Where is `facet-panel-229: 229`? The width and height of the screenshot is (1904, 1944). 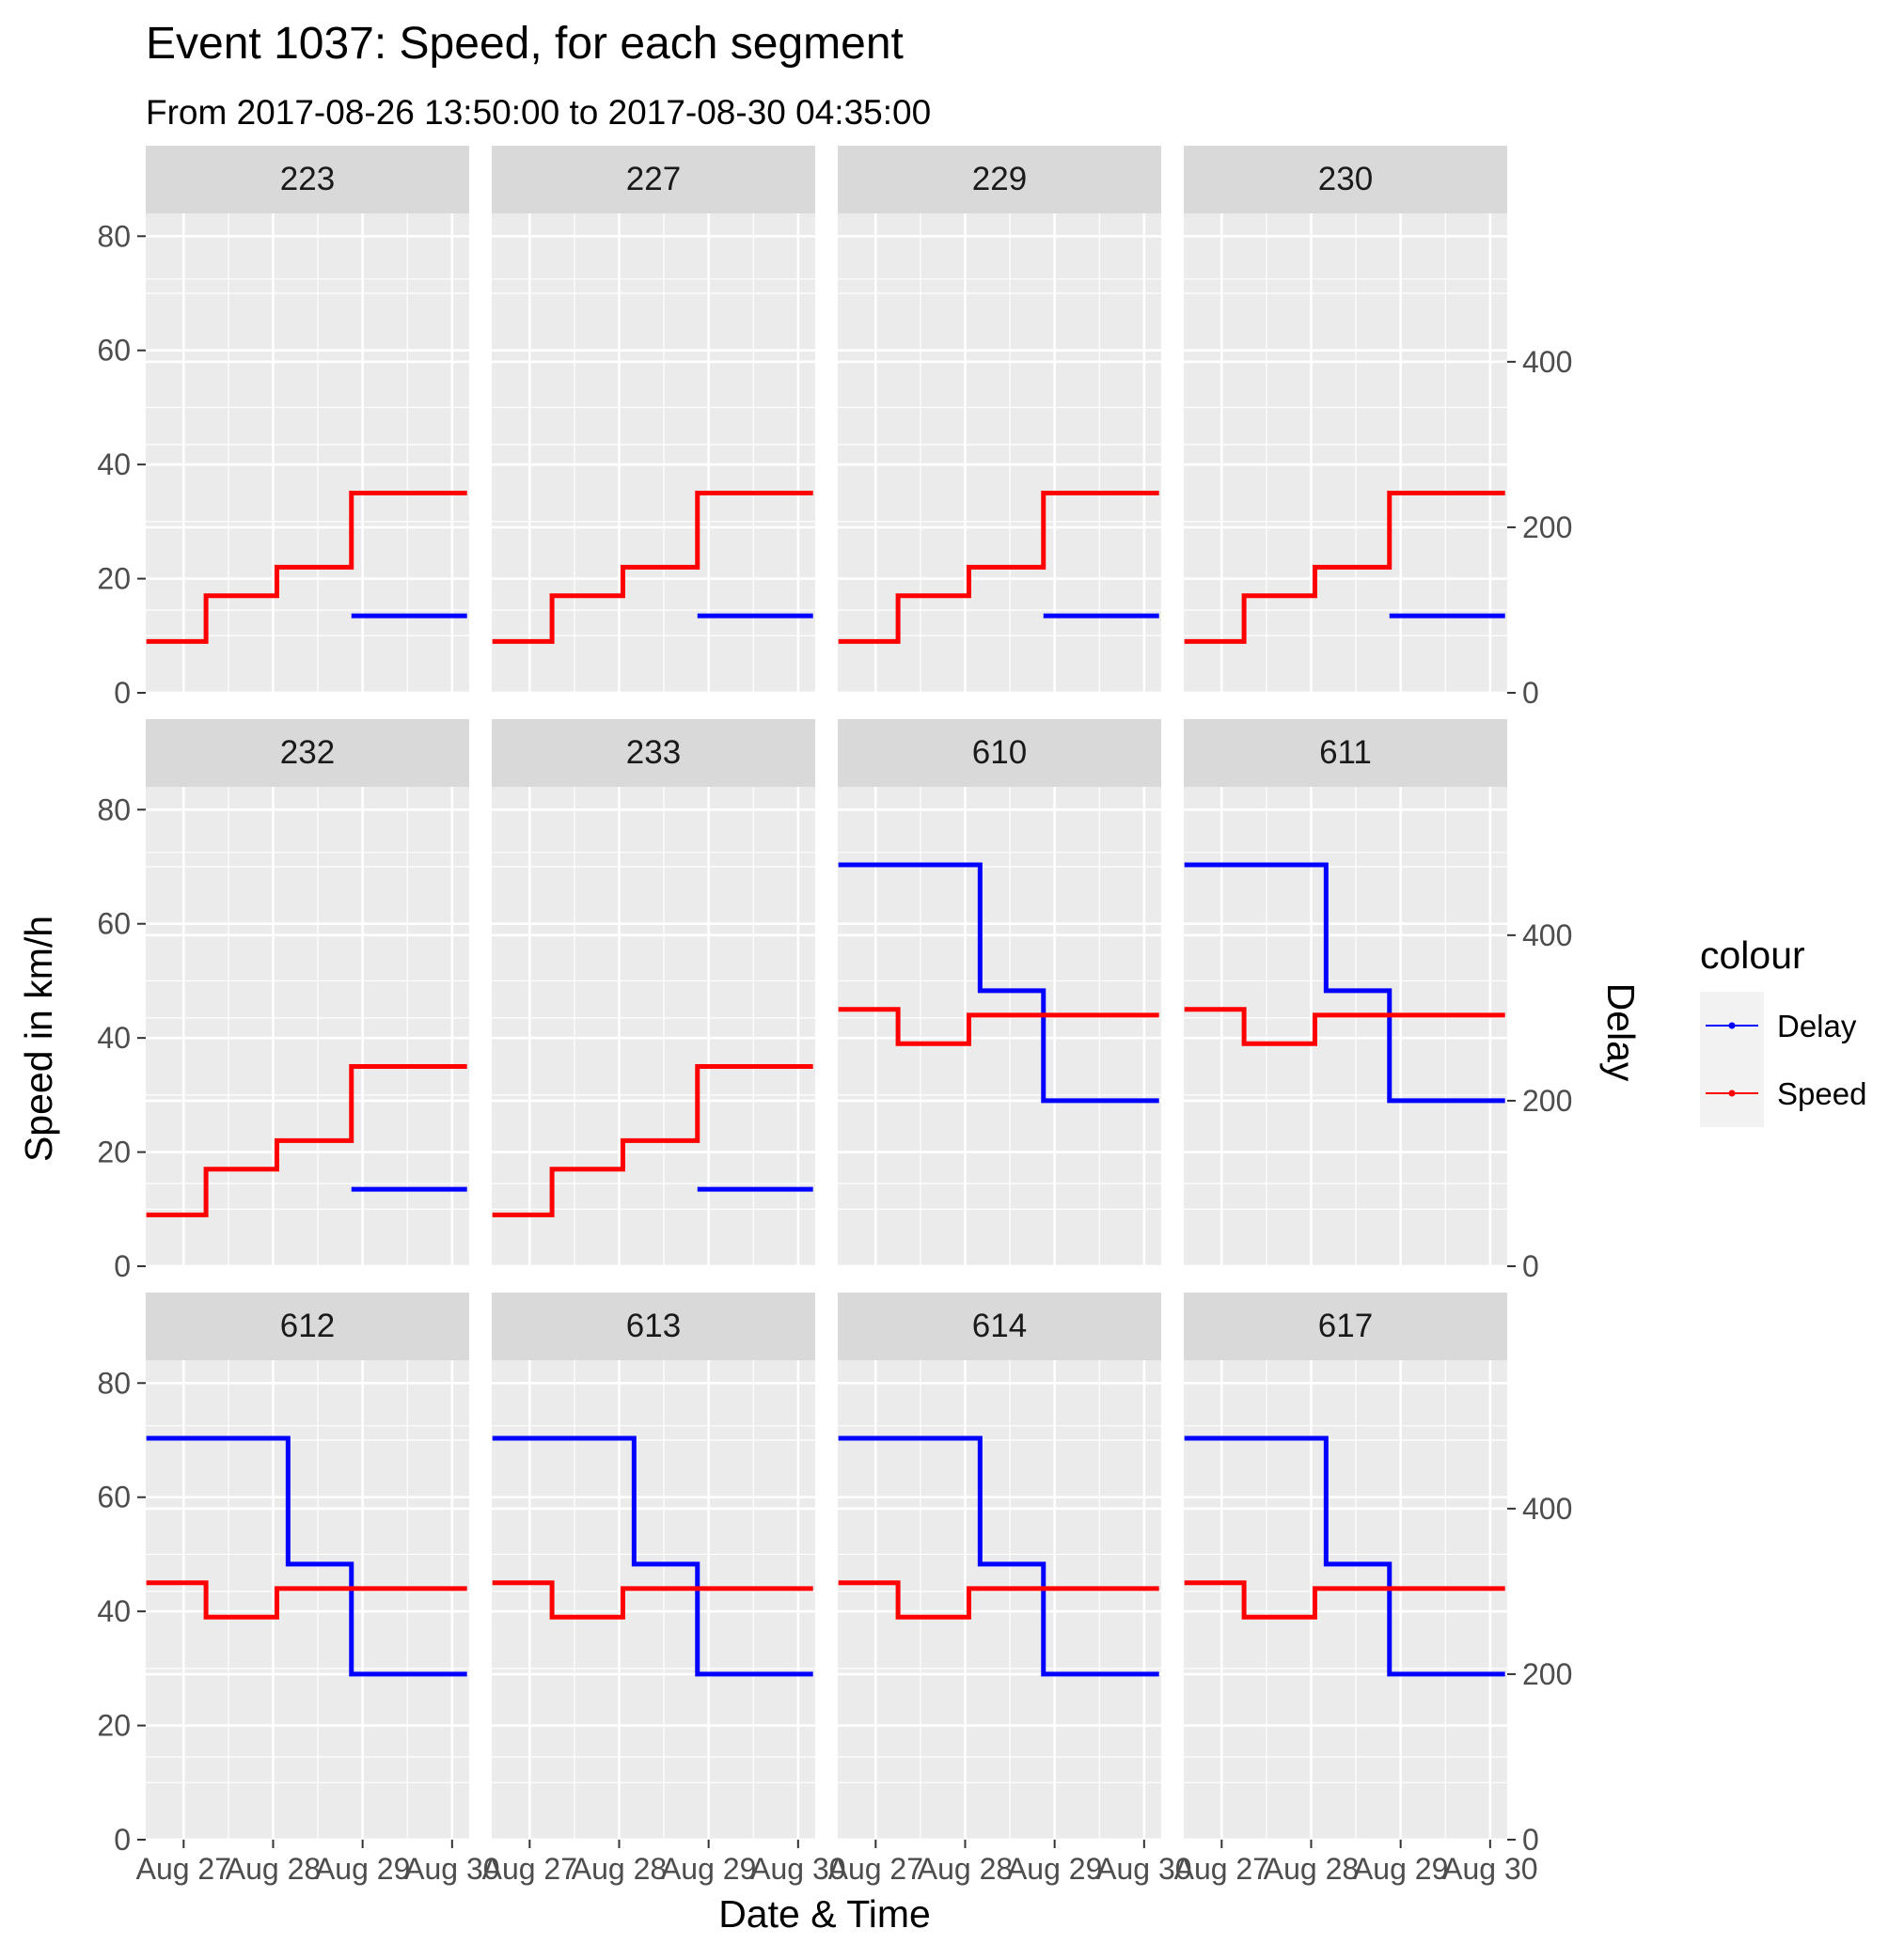 facet-panel-229: 229 is located at coordinates (1000, 420).